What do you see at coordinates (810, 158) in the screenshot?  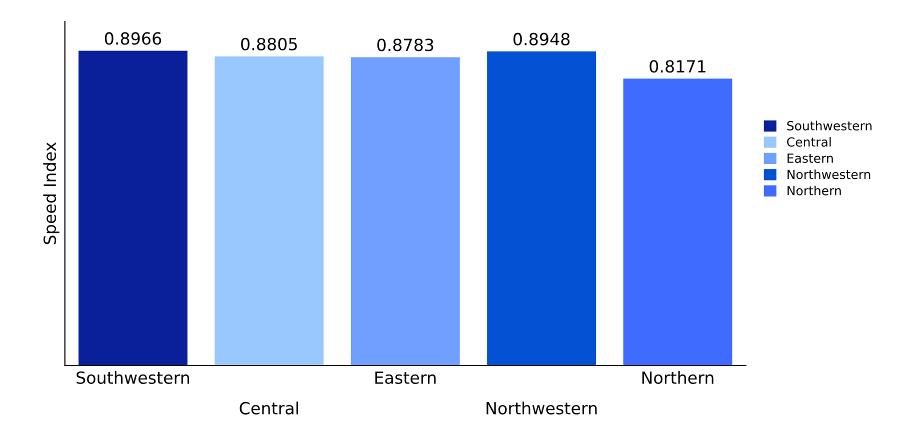 I see `legend-label: Eastern` at bounding box center [810, 158].